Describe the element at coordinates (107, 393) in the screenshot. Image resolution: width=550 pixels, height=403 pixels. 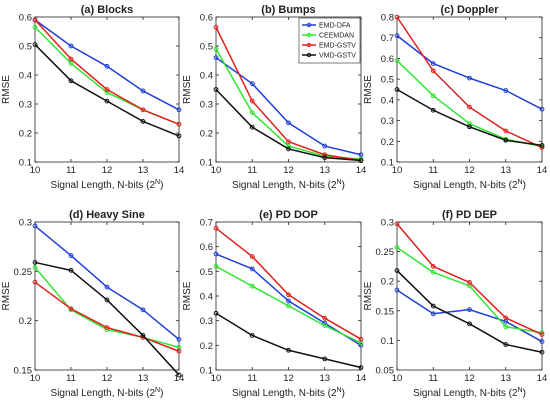
I see `x-axis-label: Signal Length, N-bits (2N)` at that location.